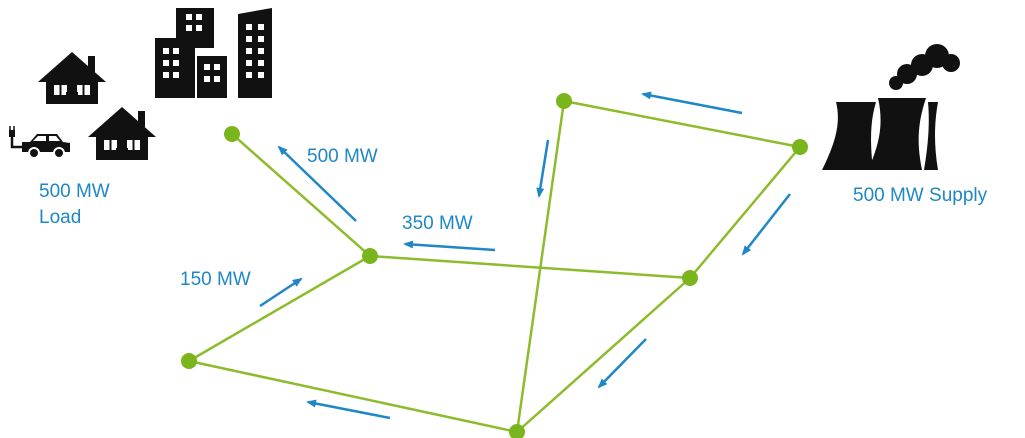 The height and width of the screenshot is (438, 1025). Describe the element at coordinates (39, 142) in the screenshot. I see `electric-car-icon` at that location.